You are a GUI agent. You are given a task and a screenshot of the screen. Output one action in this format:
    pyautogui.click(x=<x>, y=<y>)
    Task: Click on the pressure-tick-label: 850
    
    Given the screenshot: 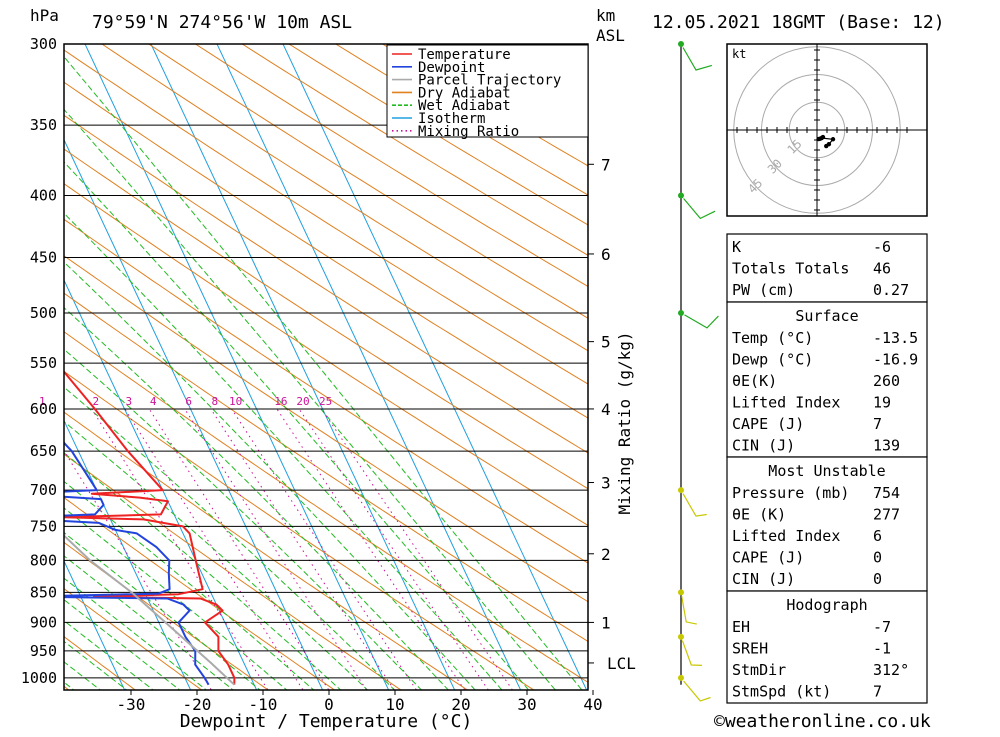 What is the action you would take?
    pyautogui.click(x=43, y=592)
    